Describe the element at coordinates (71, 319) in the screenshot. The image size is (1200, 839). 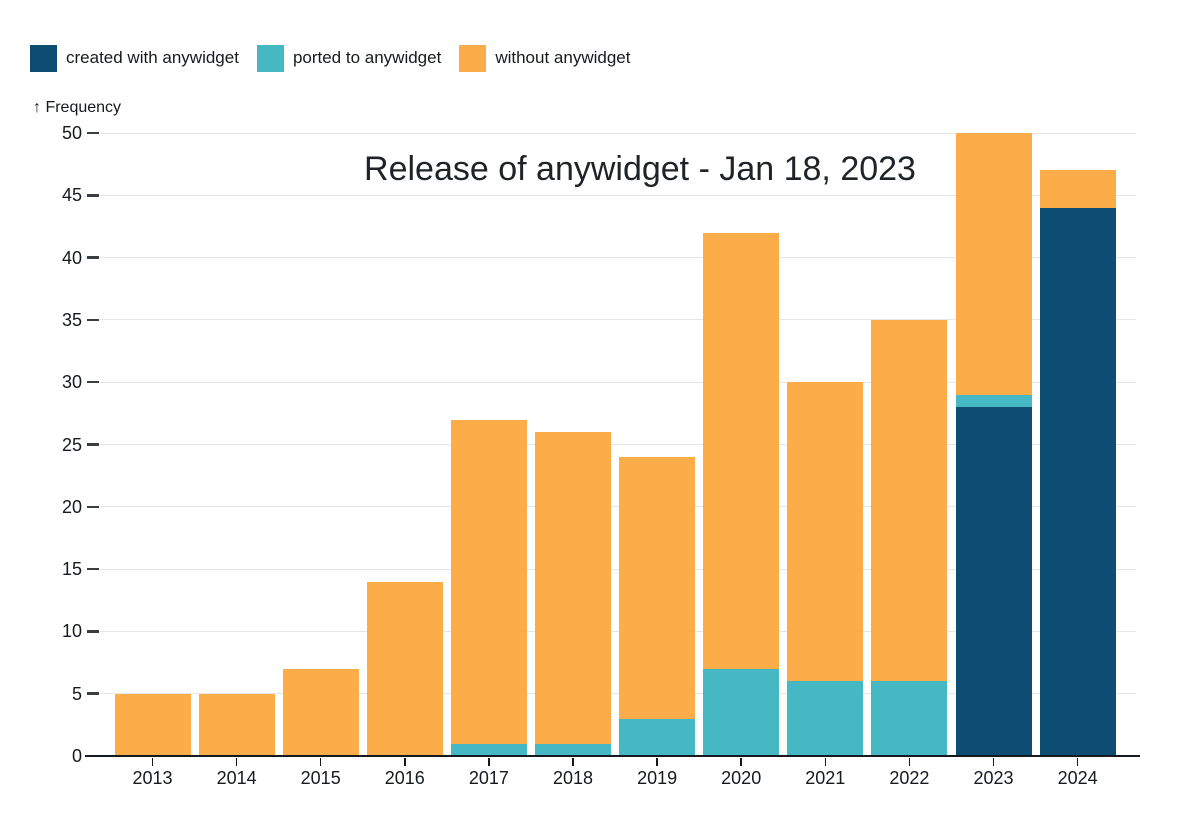
I see `y-tick-label: 35` at that location.